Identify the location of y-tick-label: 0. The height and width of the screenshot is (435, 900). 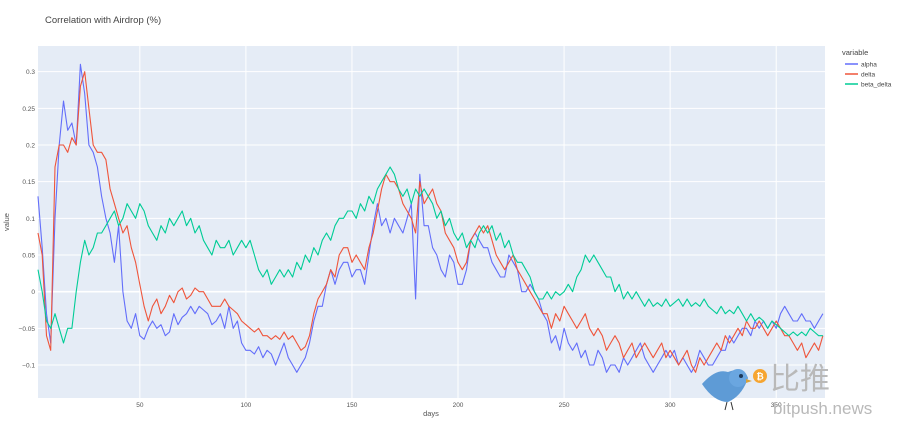
(33, 292).